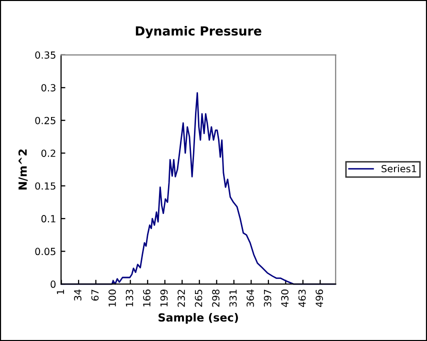 This screenshot has width=427, height=341. Describe the element at coordinates (45, 120) in the screenshot. I see `y-tick-label: 0.25` at that location.